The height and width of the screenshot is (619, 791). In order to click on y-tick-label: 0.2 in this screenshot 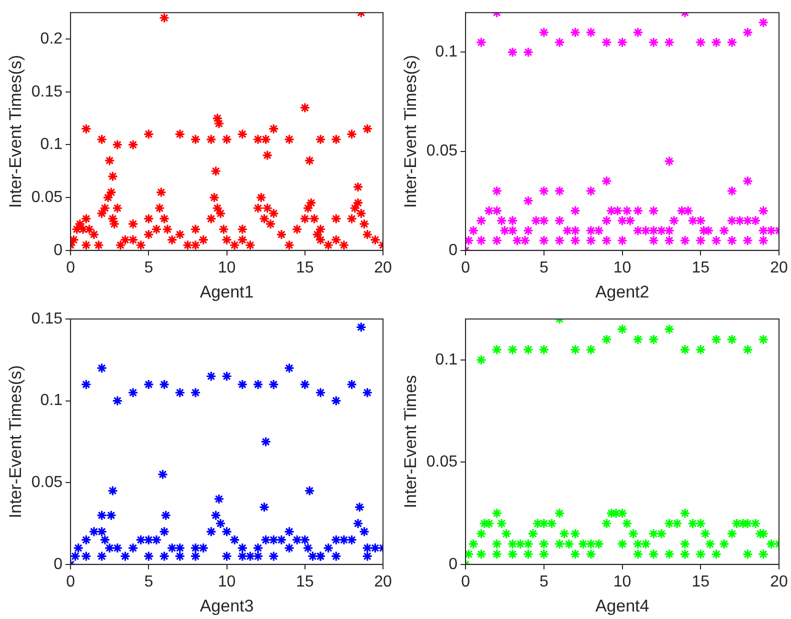, I will do `click(51, 39)`.